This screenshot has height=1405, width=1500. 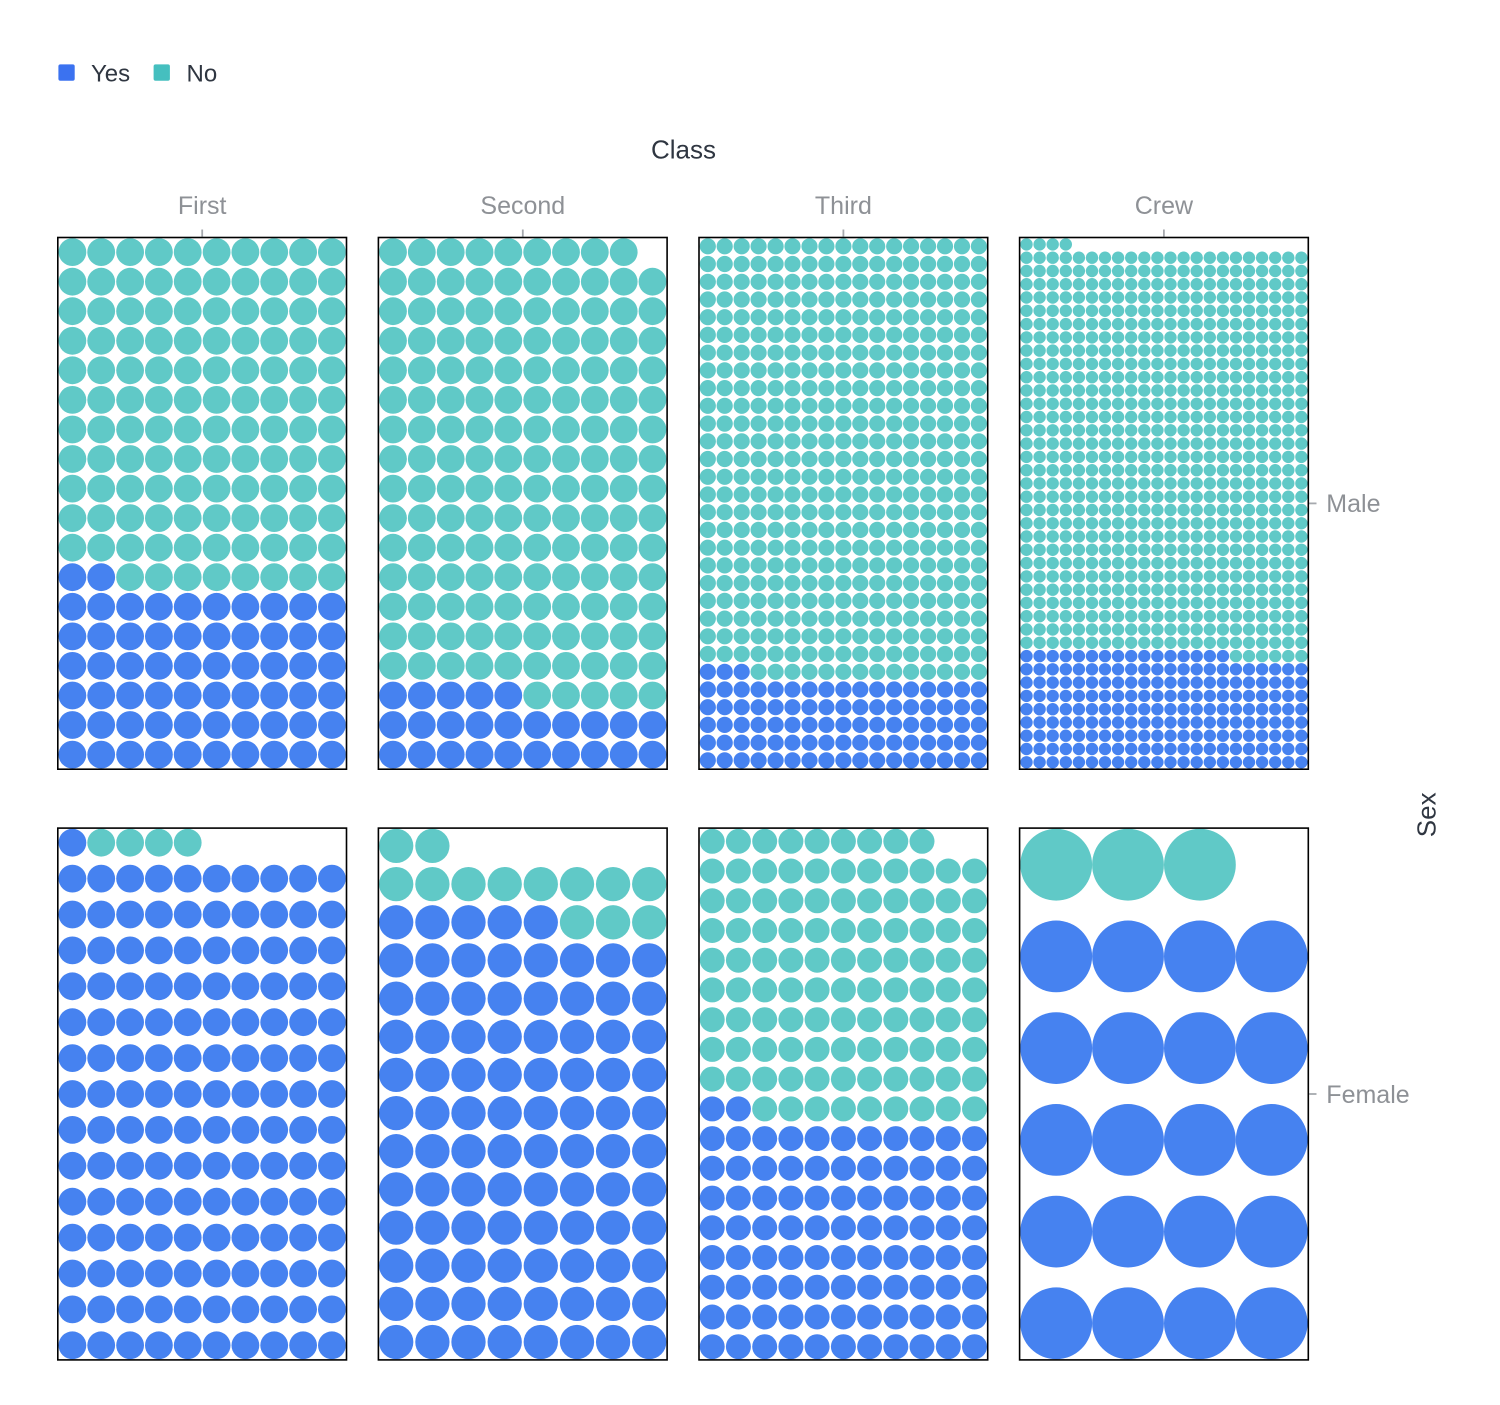 I want to click on svg-text: Female, so click(x=1367, y=1095).